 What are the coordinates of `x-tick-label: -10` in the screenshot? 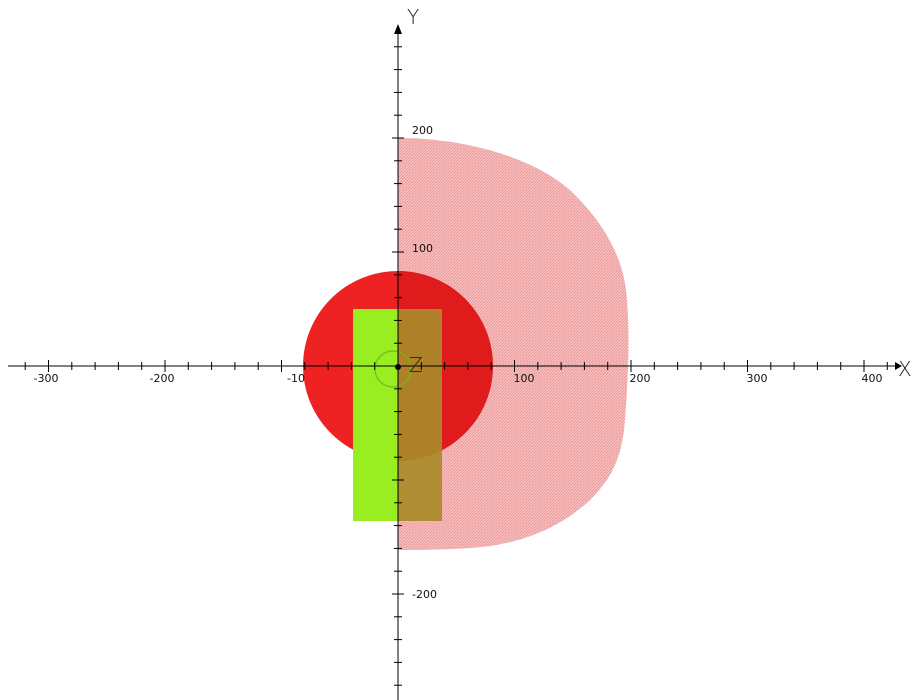 It's located at (296, 378).